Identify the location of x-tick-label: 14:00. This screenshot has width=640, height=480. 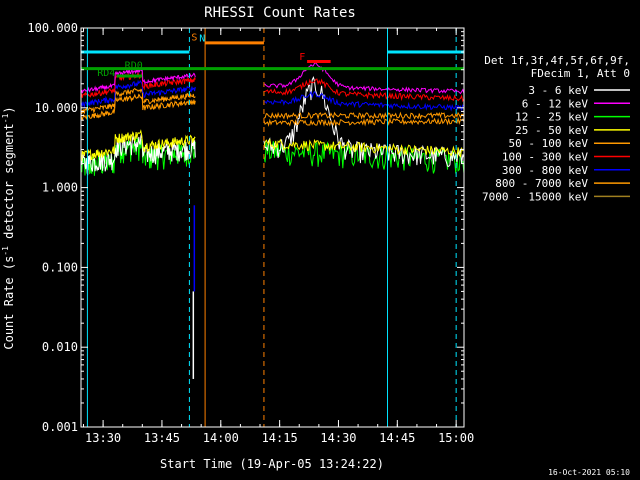
(221, 438).